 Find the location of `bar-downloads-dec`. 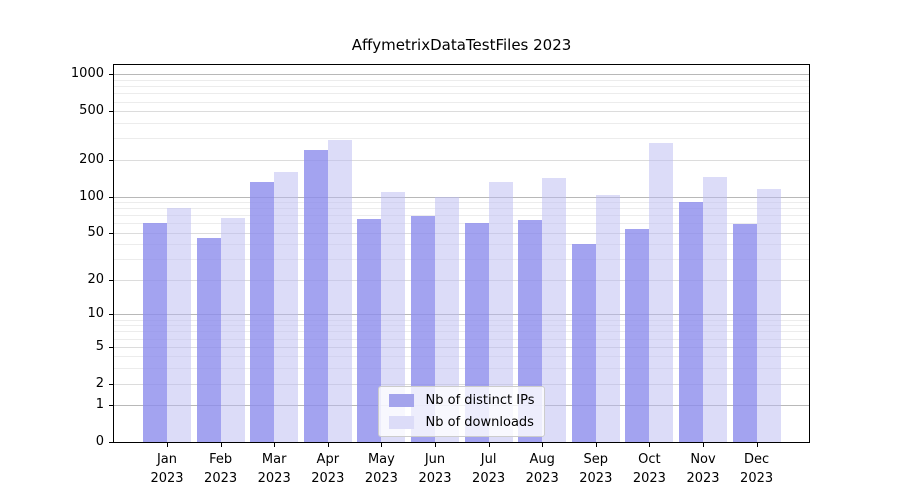

bar-downloads-dec is located at coordinates (768, 315).